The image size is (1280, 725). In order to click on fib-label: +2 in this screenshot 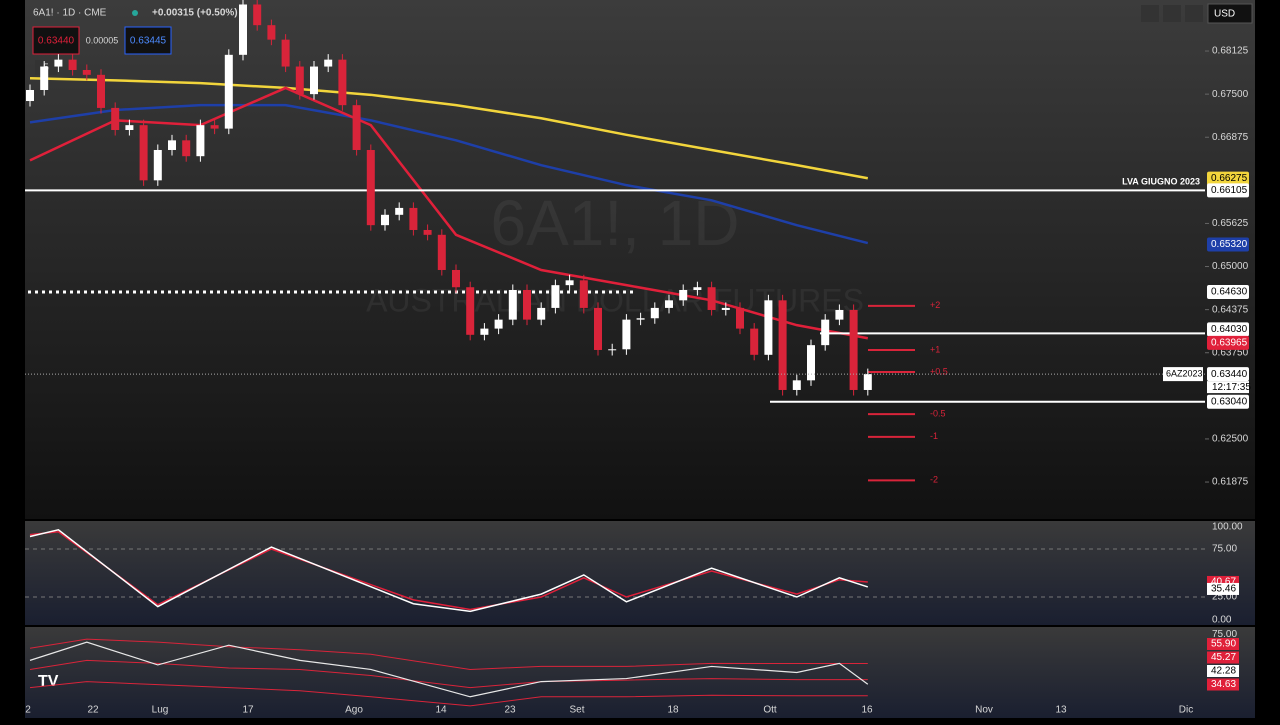, I will do `click(935, 305)`.